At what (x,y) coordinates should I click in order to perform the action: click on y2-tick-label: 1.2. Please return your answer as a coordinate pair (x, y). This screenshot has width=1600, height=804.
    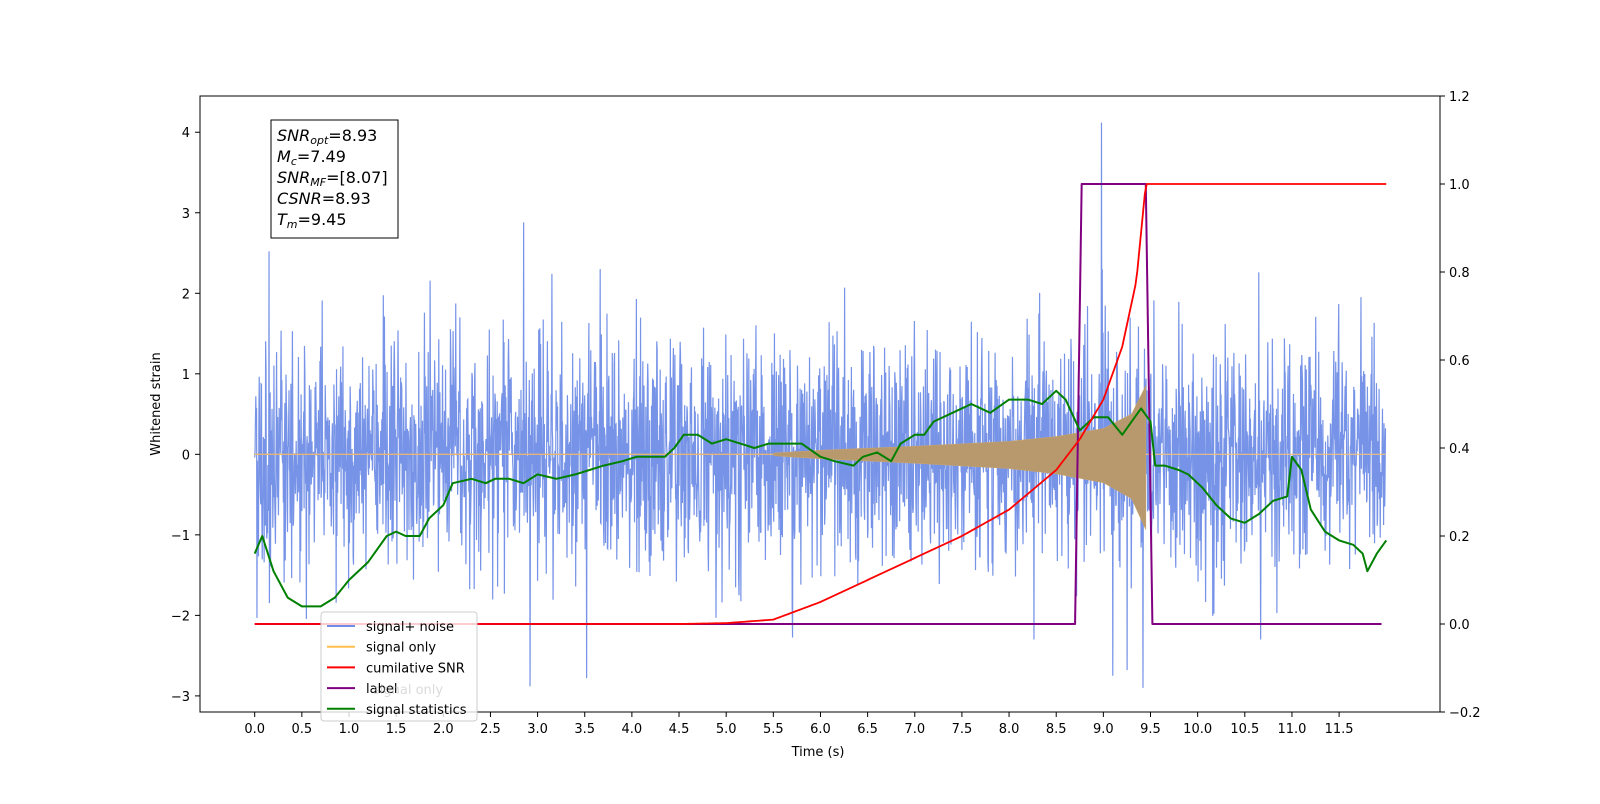
    Looking at the image, I should click on (1459, 97).